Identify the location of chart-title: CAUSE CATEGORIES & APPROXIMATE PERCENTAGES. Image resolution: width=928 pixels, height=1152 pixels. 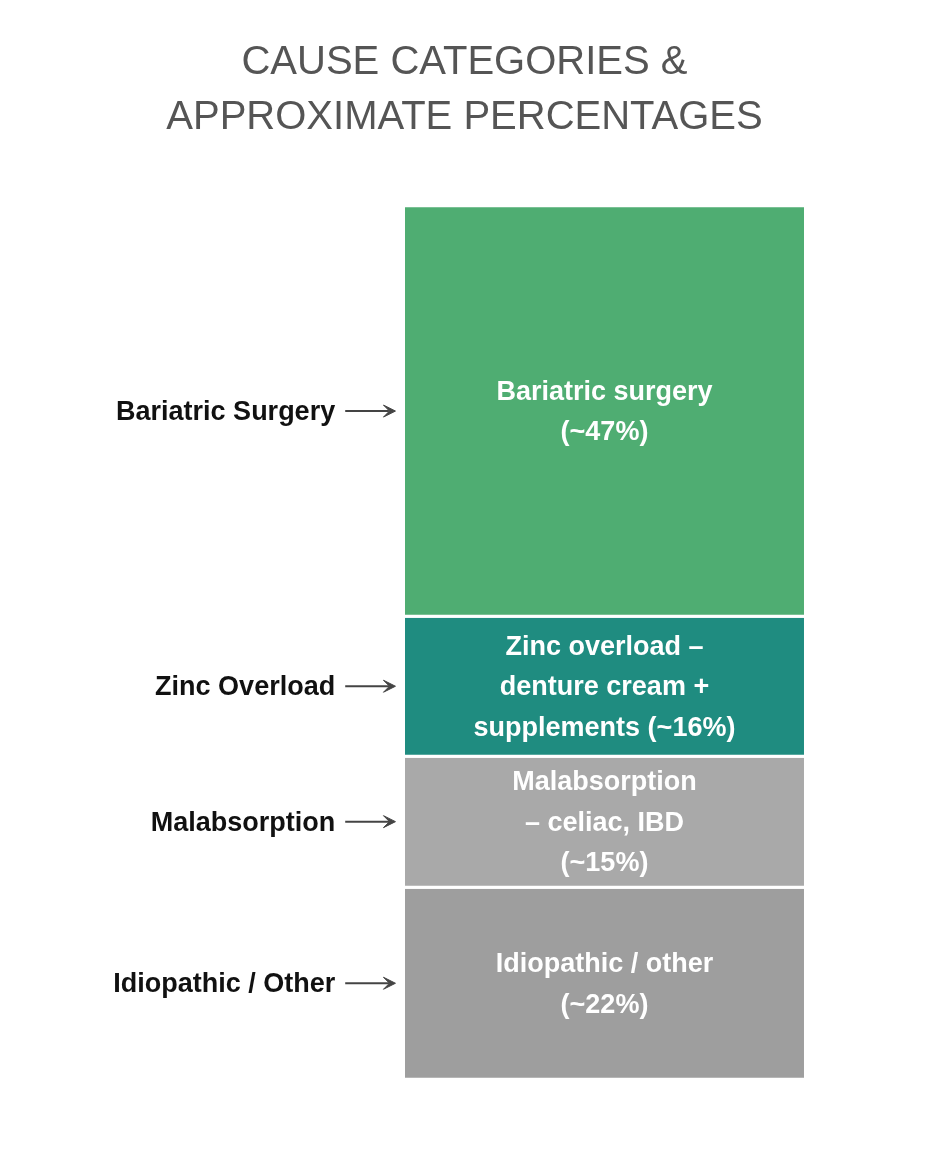
(464, 88).